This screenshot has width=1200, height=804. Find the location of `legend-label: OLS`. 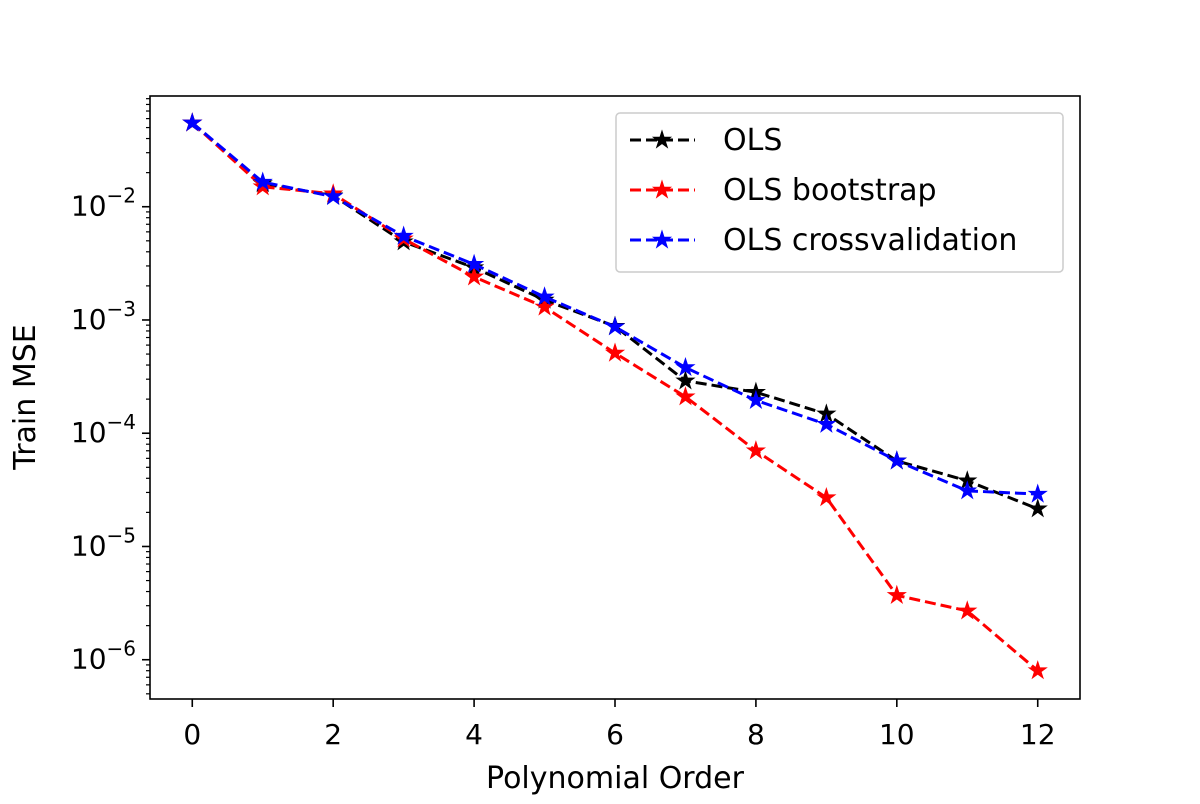

legend-label: OLS is located at coordinates (752, 140).